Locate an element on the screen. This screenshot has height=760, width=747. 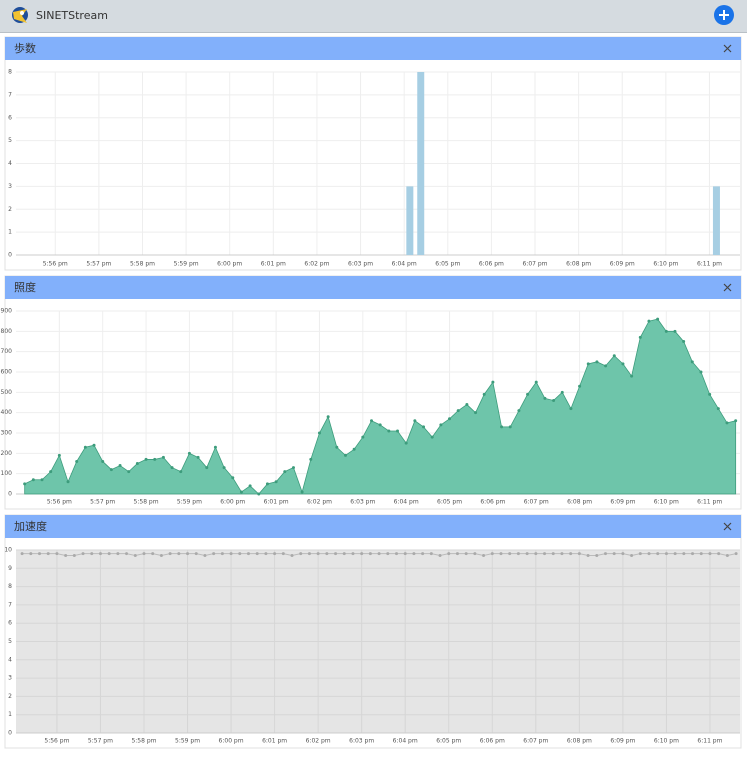
x-tick-label: 6:11 pm is located at coordinates (709, 741).